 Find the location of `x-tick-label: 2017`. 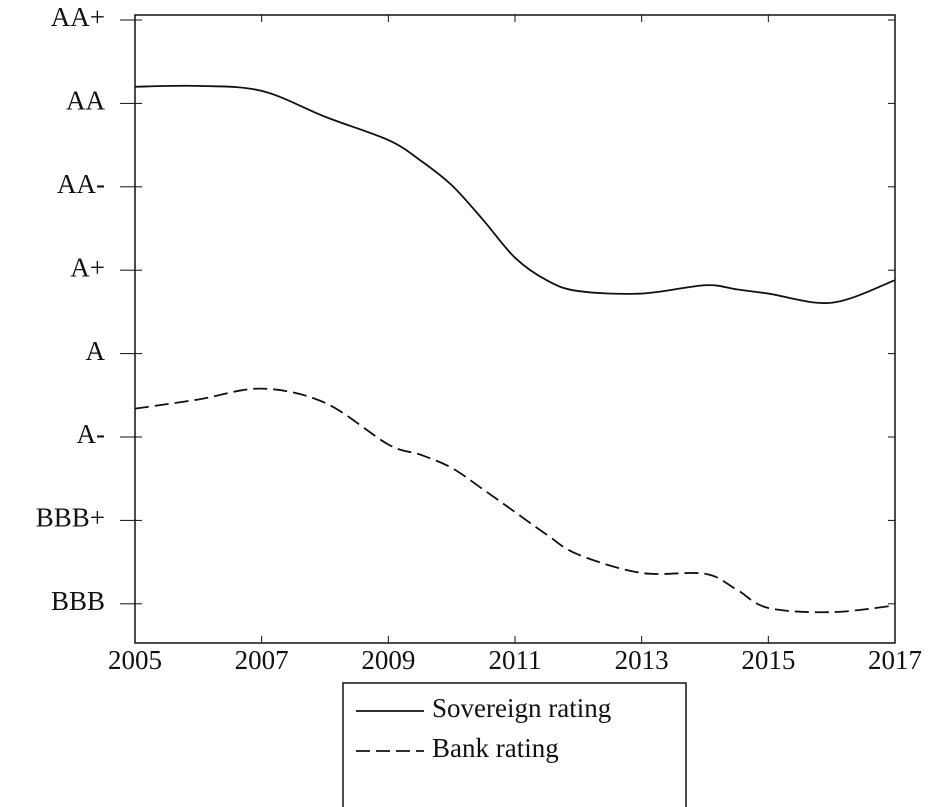

x-tick-label: 2017 is located at coordinates (895, 660).